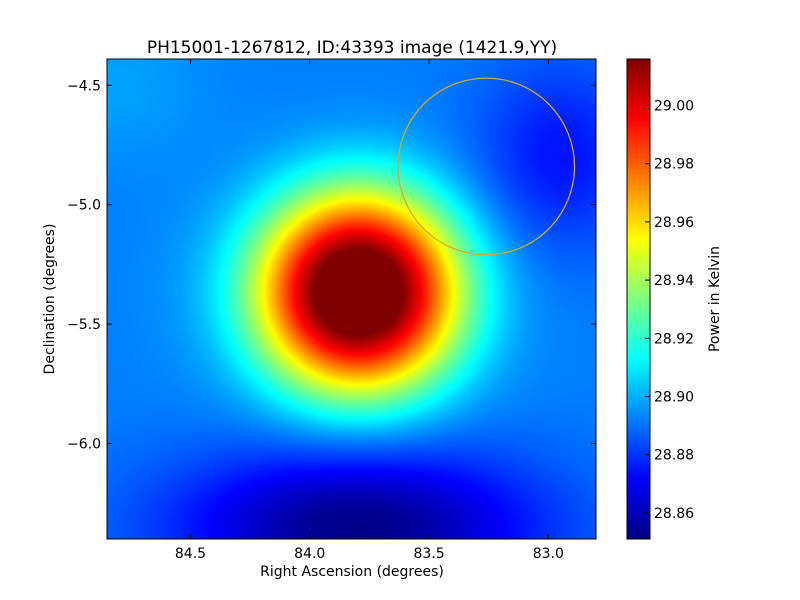 Image resolution: width=800 pixels, height=600 pixels. What do you see at coordinates (674, 397) in the screenshot?
I see `colorbar-tick-label: 28.90` at bounding box center [674, 397].